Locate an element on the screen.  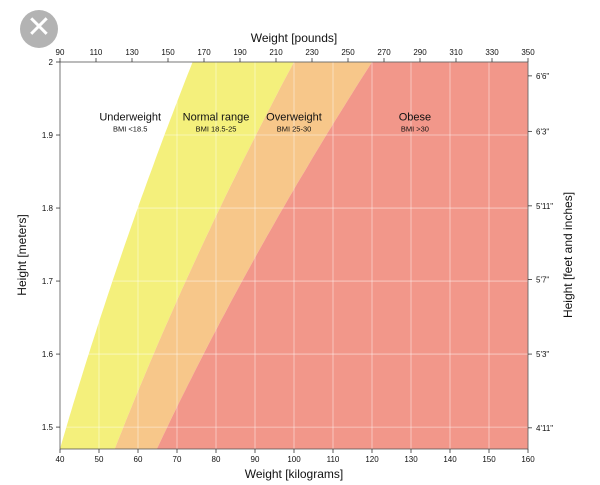
zone-label-name: Obese is located at coordinates (415, 117).